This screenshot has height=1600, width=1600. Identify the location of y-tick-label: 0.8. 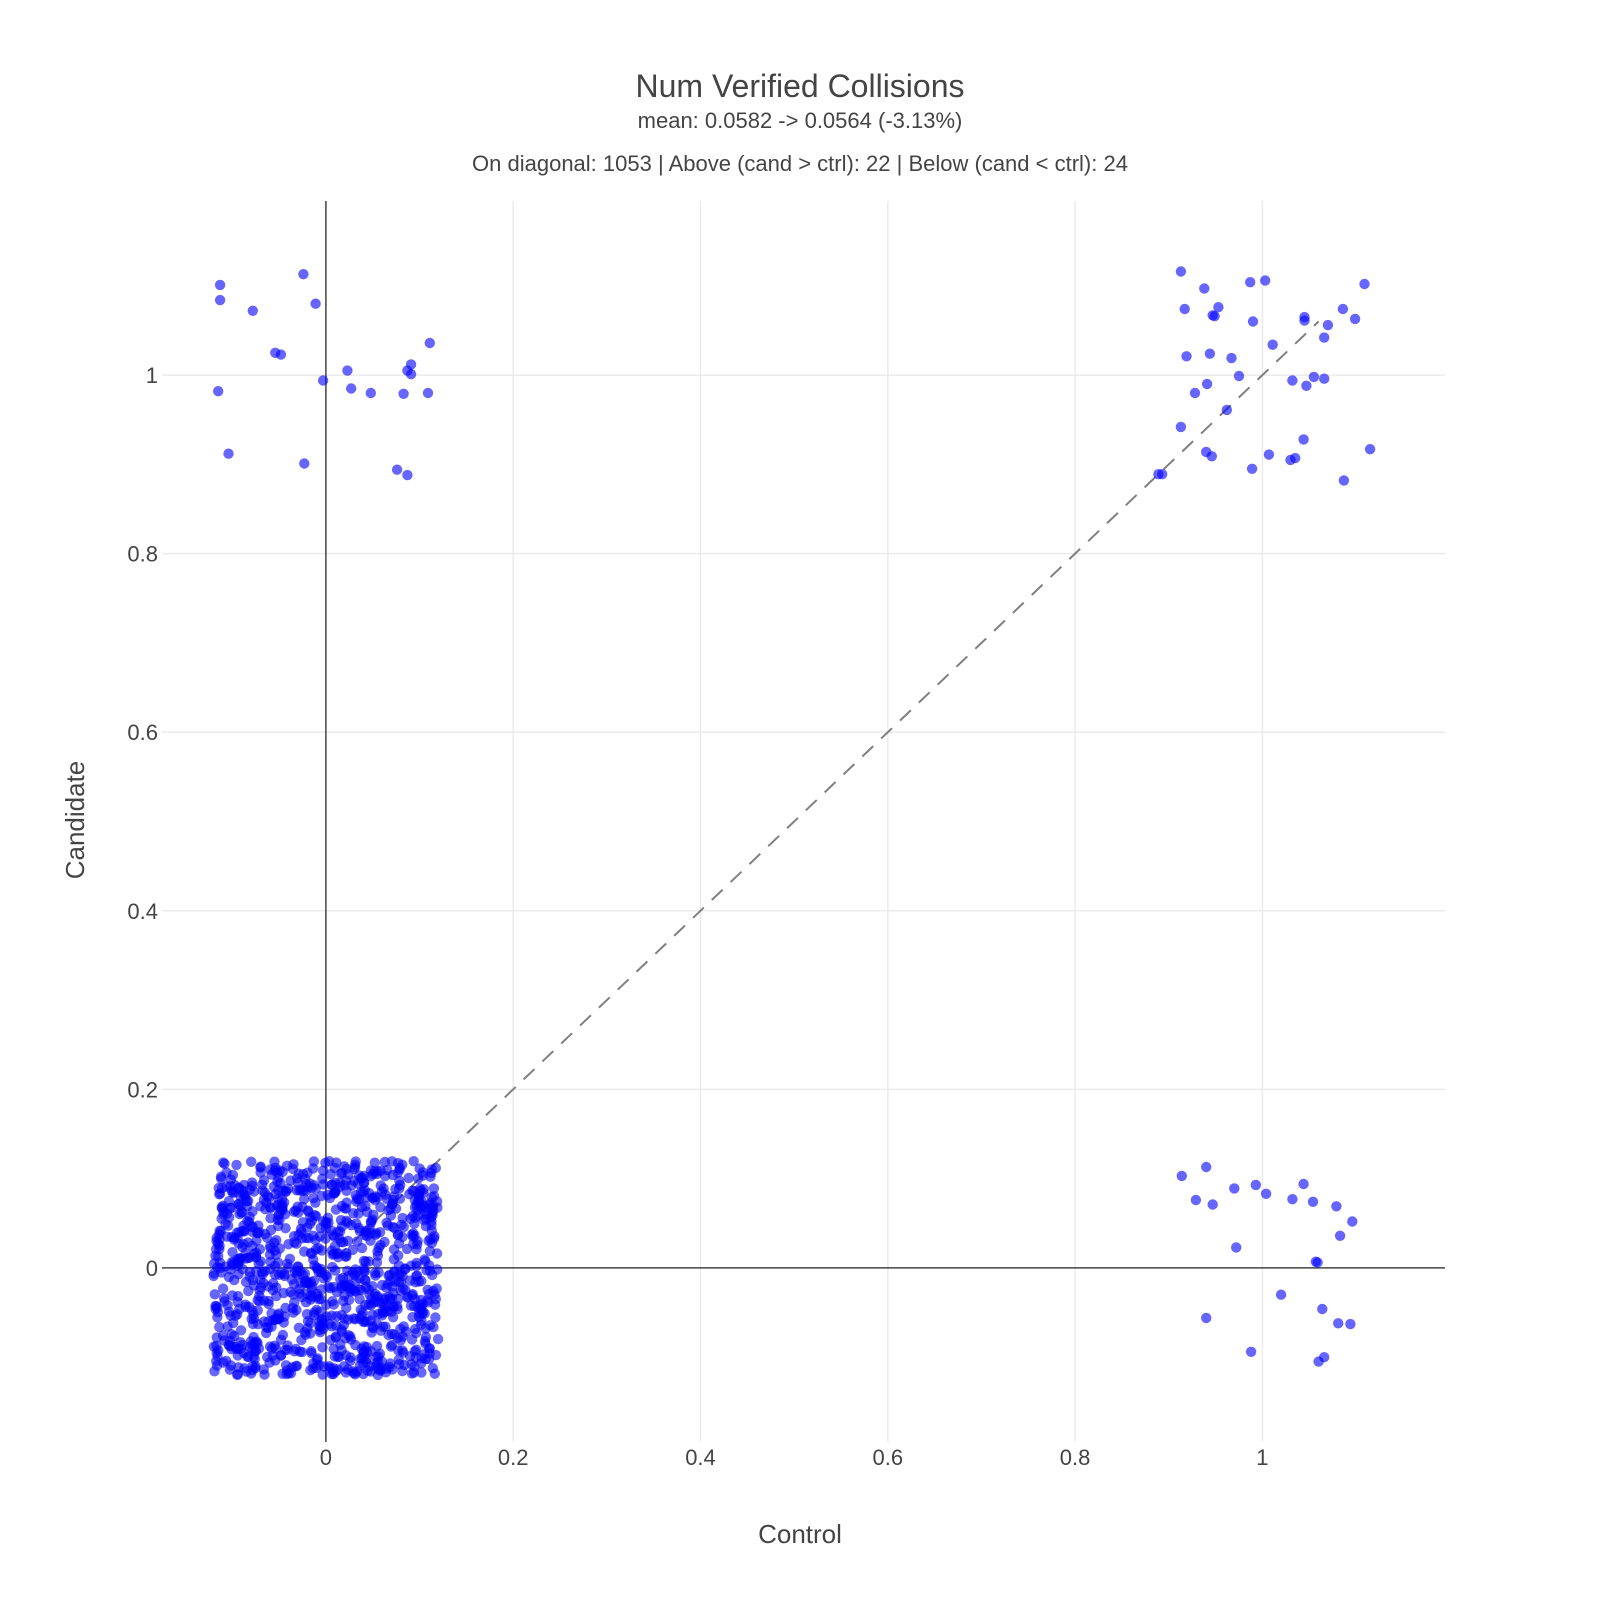
(142, 554).